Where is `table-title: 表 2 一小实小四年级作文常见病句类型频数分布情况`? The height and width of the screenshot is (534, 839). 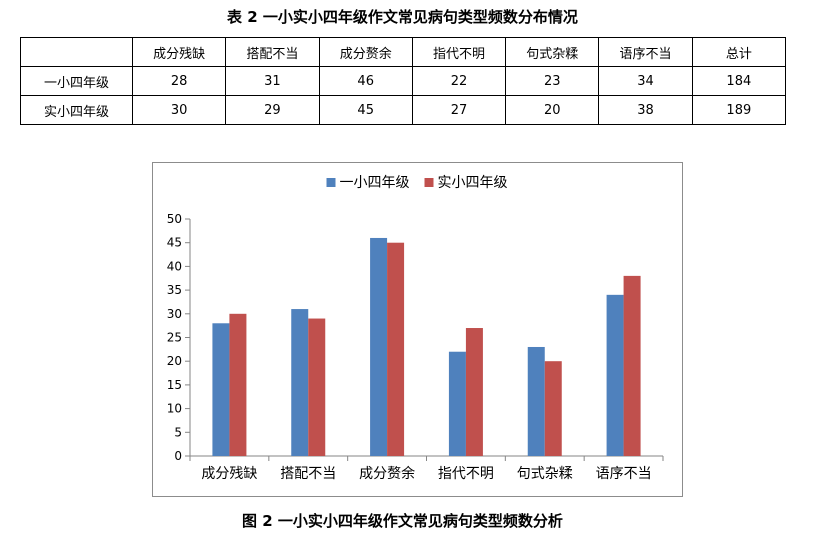 table-title: 表 2 一小实小四年级作文常见病句类型频数分布情况 is located at coordinates (402, 17).